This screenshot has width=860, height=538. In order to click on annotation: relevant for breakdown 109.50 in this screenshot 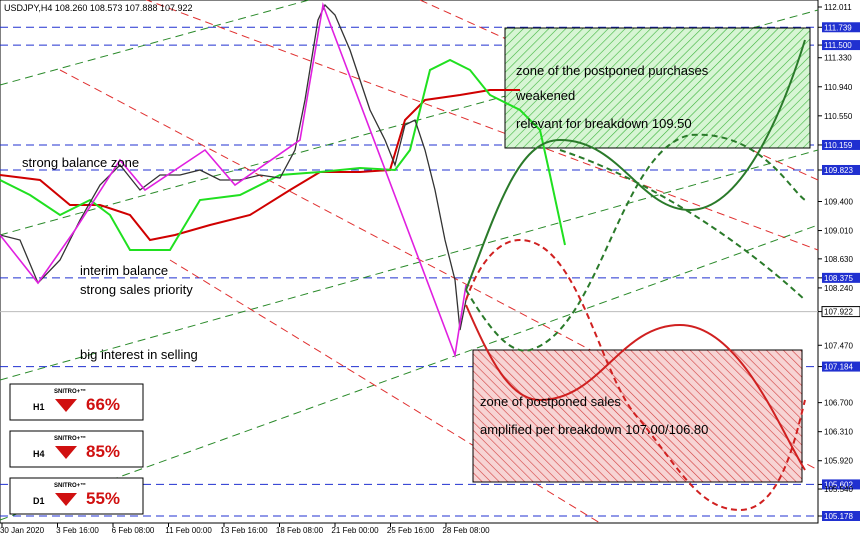, I will do `click(604, 123)`.